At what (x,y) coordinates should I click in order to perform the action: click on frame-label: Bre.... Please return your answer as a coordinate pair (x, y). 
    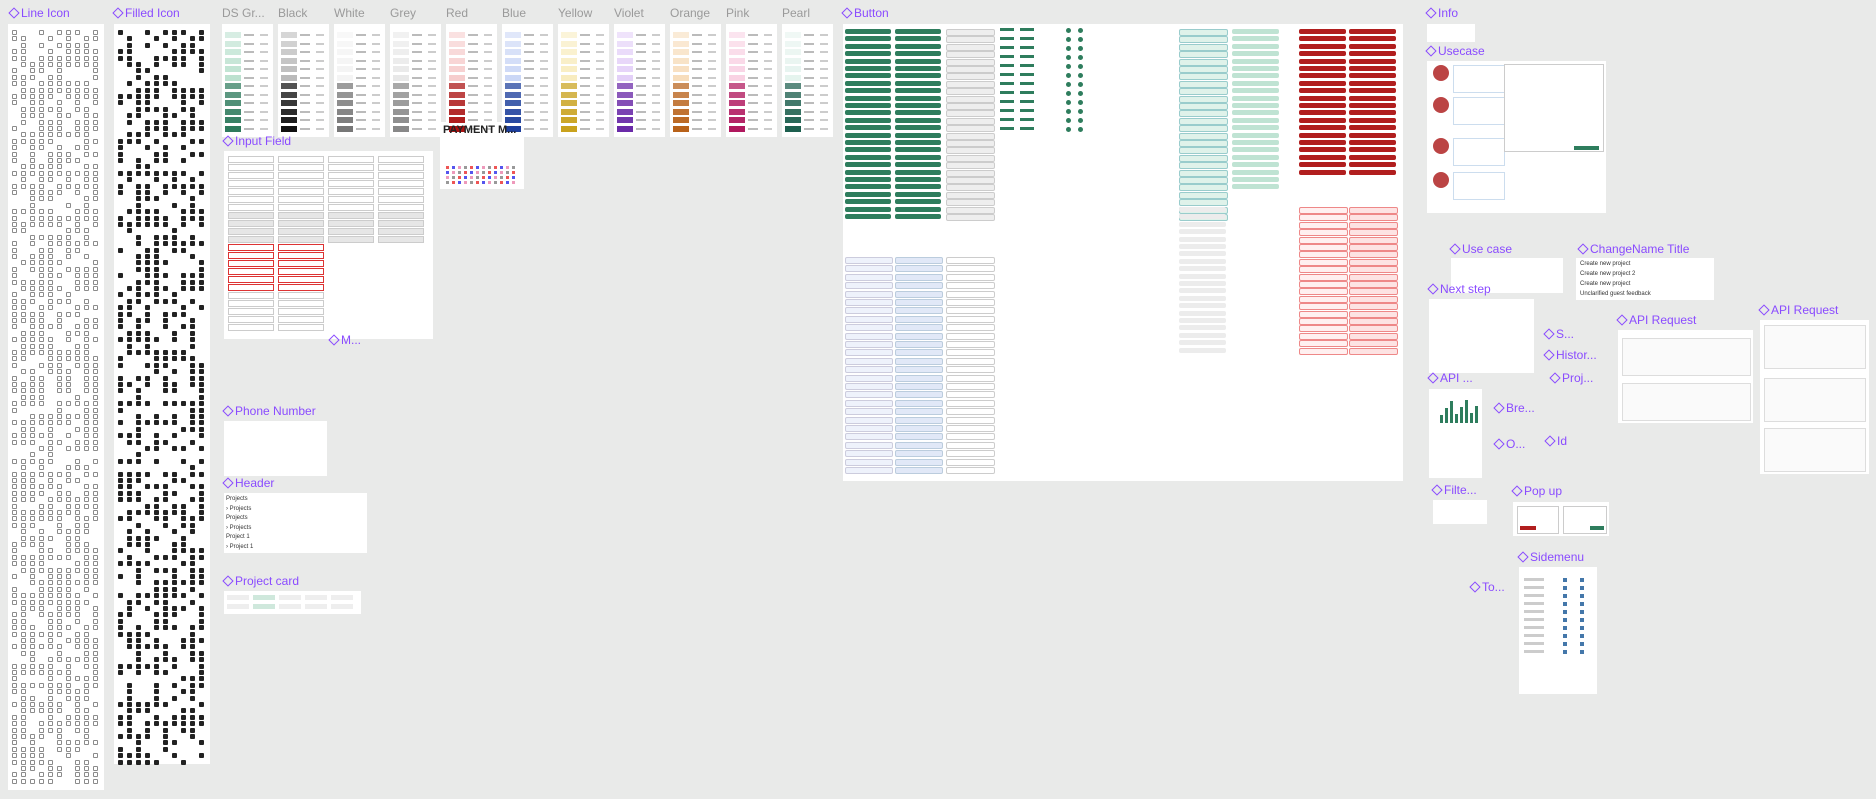
    Looking at the image, I should click on (1514, 408).